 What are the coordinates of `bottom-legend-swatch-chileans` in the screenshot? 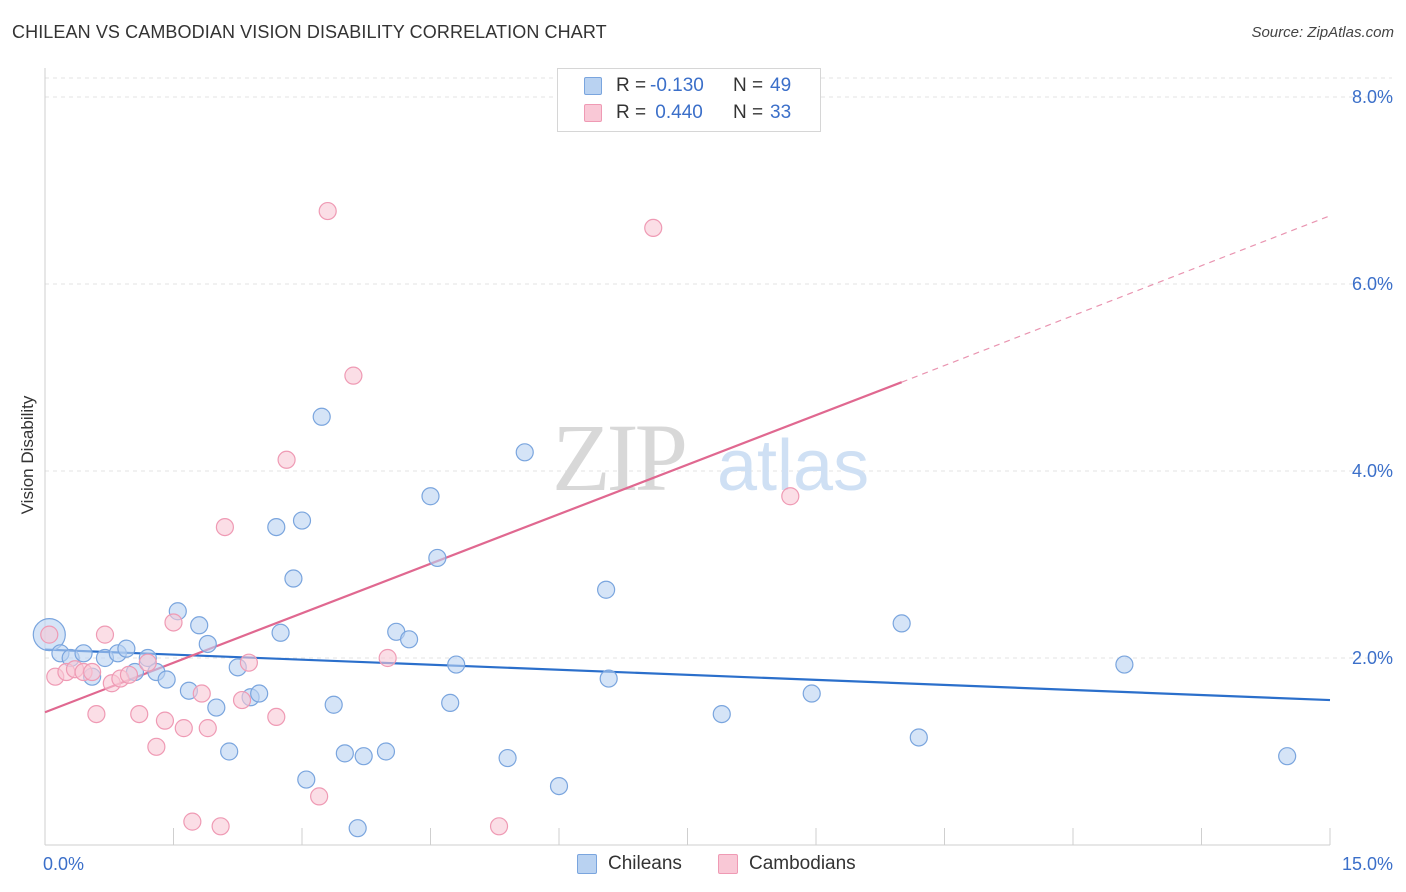 It's located at (587, 864).